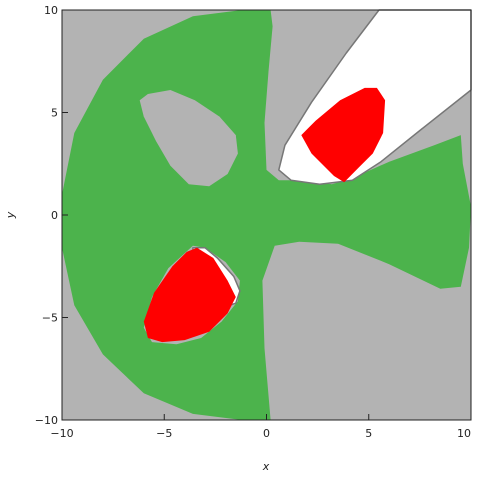 Image resolution: width=478 pixels, height=477 pixels. I want to click on y-tick-label: 5, so click(54, 113).